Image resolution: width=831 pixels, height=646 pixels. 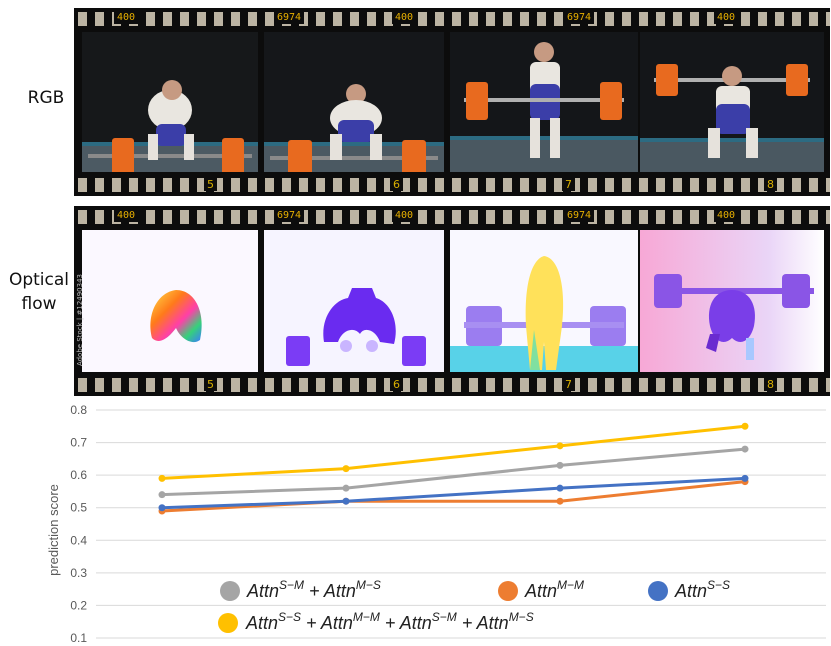 I want to click on legend-entry-attn-mm: AttnM−M, so click(x=541, y=589).